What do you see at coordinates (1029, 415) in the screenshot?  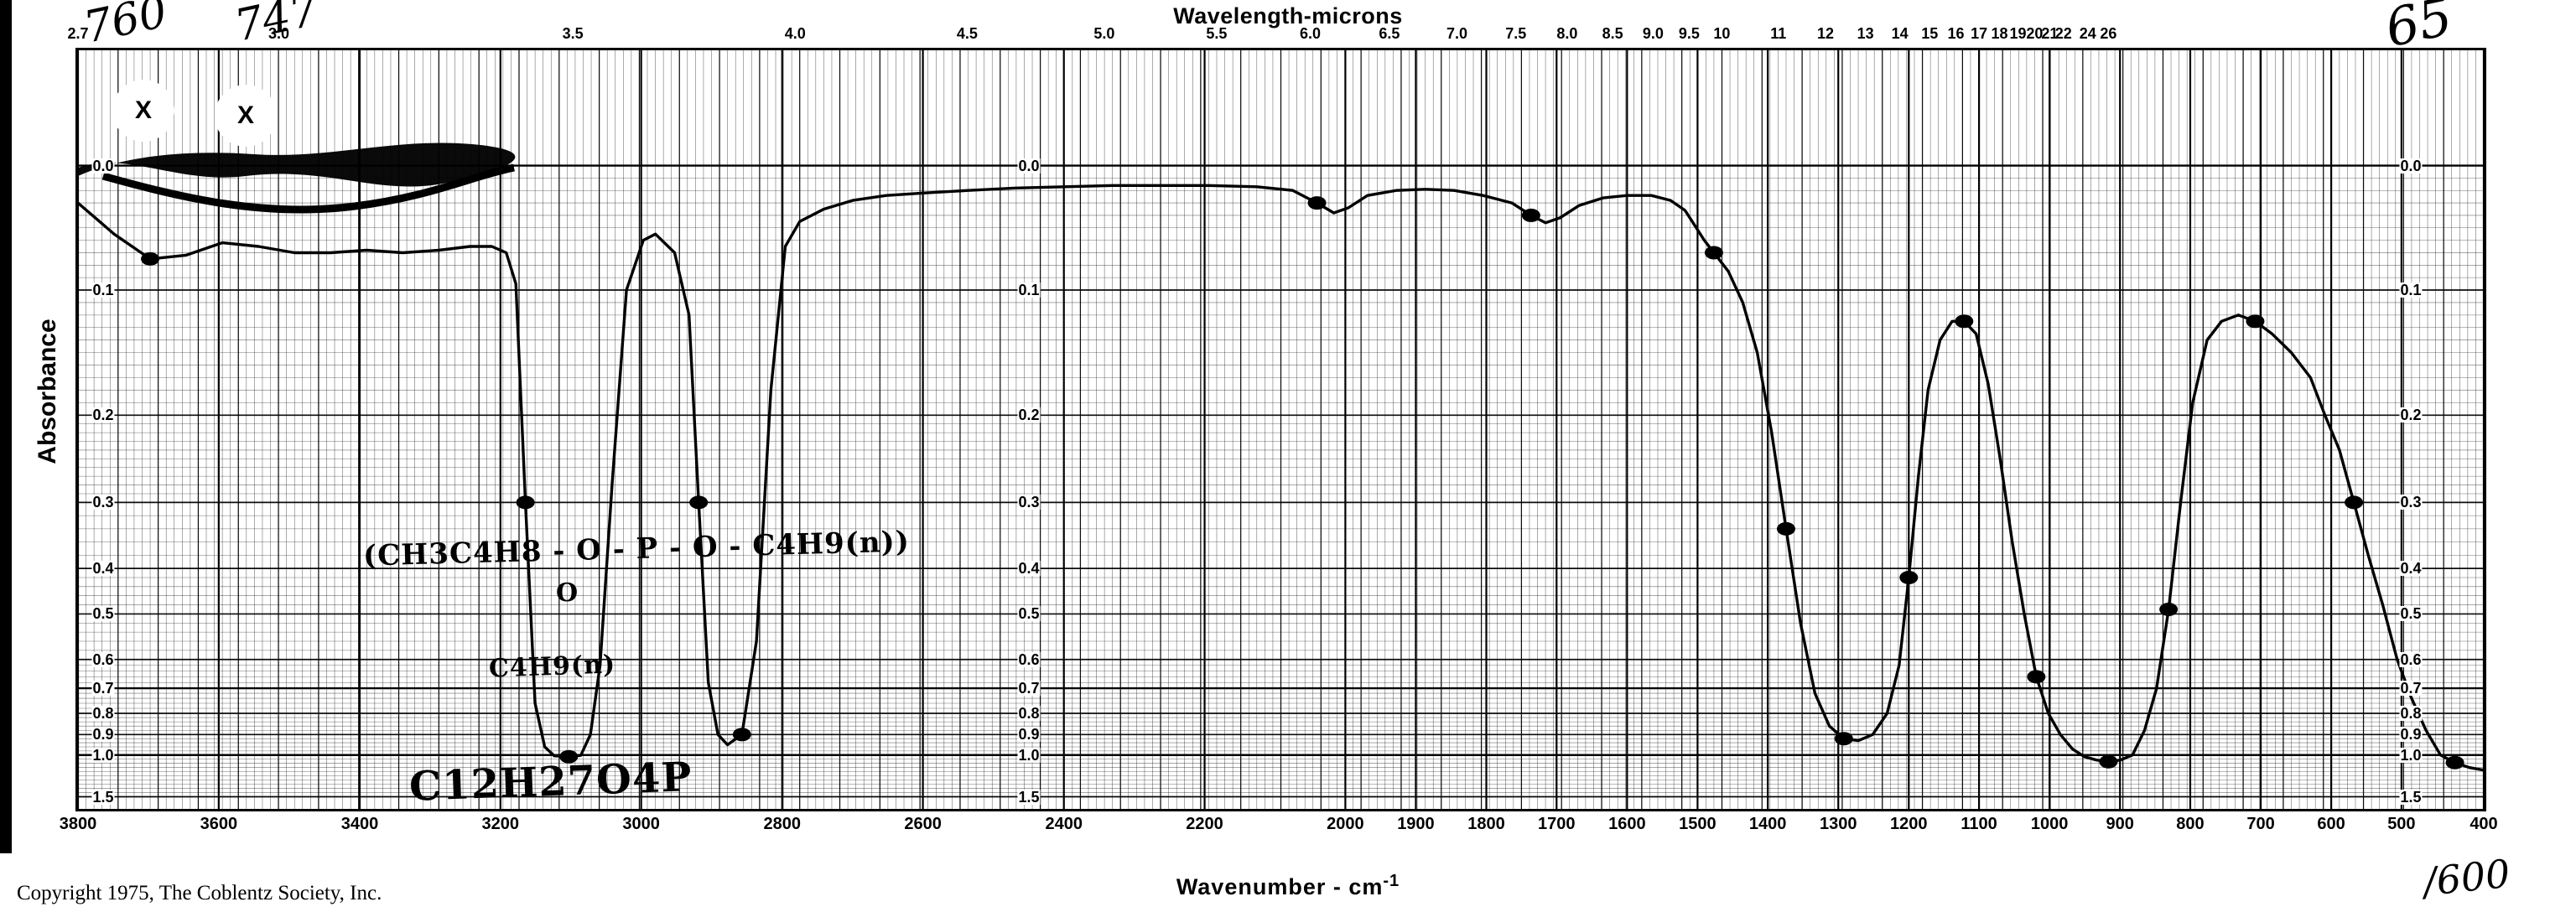 I see `absorbance-scale-label-centre: 0.2` at bounding box center [1029, 415].